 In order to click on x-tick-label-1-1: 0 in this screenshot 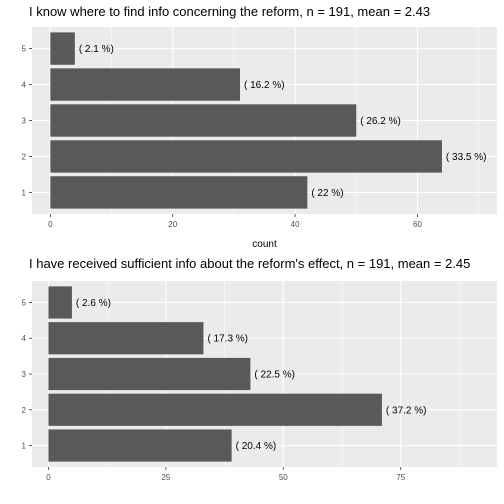, I will do `click(50, 224)`.